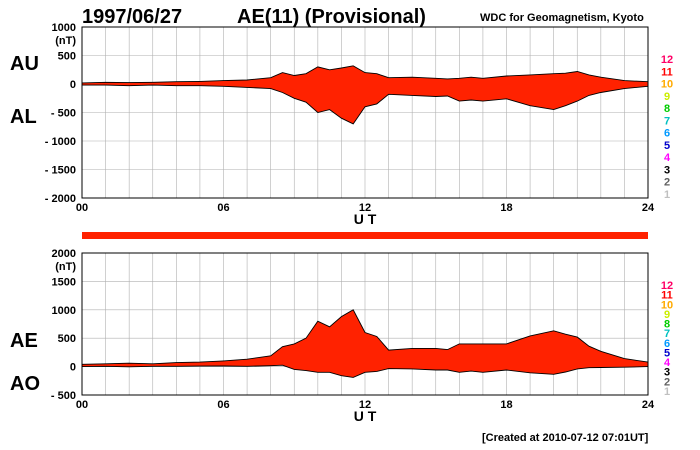 The image size is (700, 450). What do you see at coordinates (565, 438) in the screenshot?
I see `created-timestamp: [Created at 2010-07-12 07:01UT]` at bounding box center [565, 438].